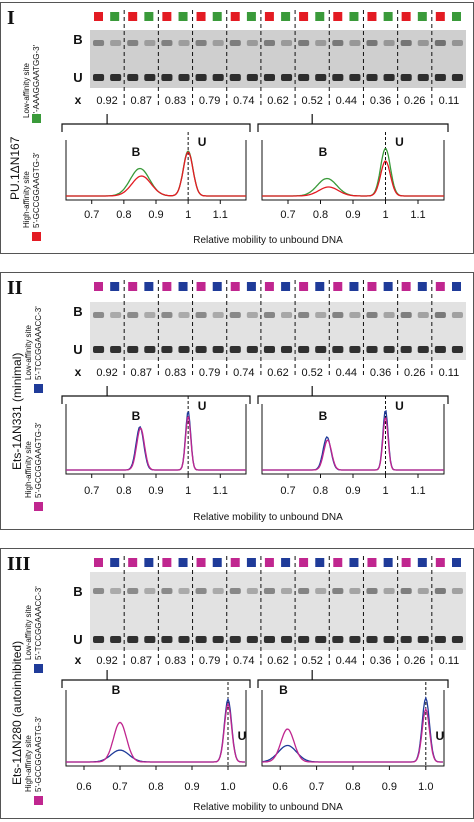  Describe the element at coordinates (15, 288) in the screenshot. I see `panel-number: II` at that location.